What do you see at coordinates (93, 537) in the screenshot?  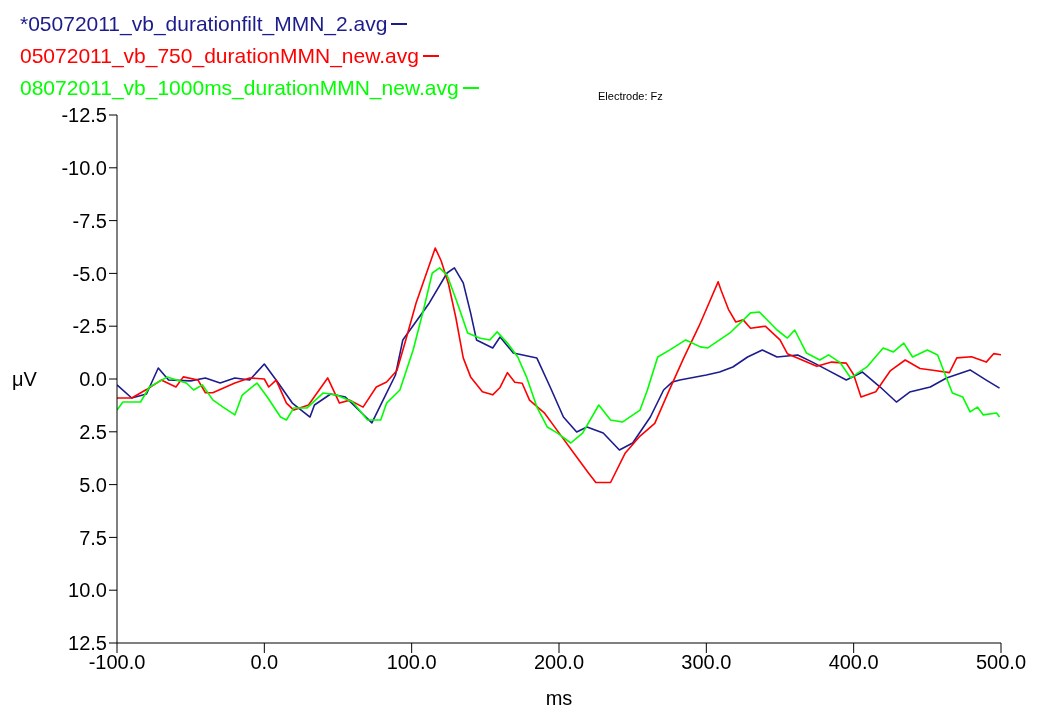 I see `y-tick-label: 7.5` at bounding box center [93, 537].